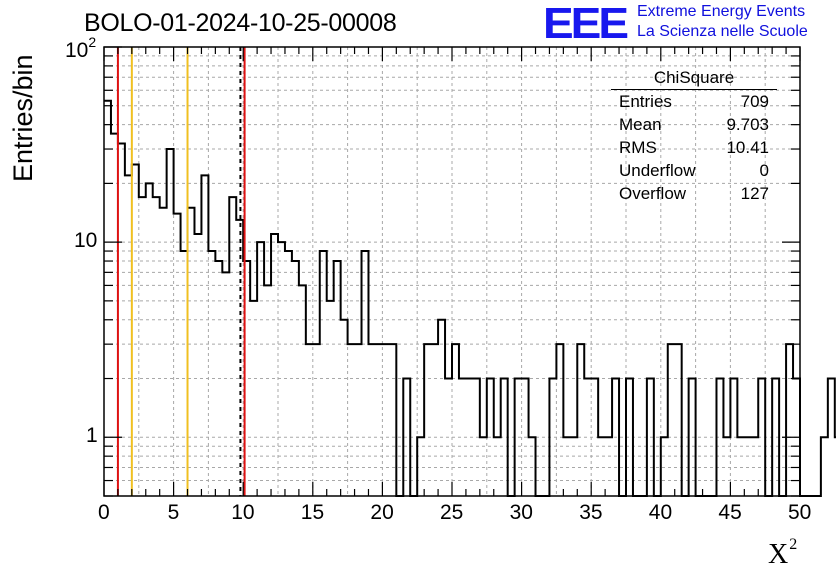  Describe the element at coordinates (586, 24) in the screenshot. I see `eee-logo-mark: EEE` at that location.